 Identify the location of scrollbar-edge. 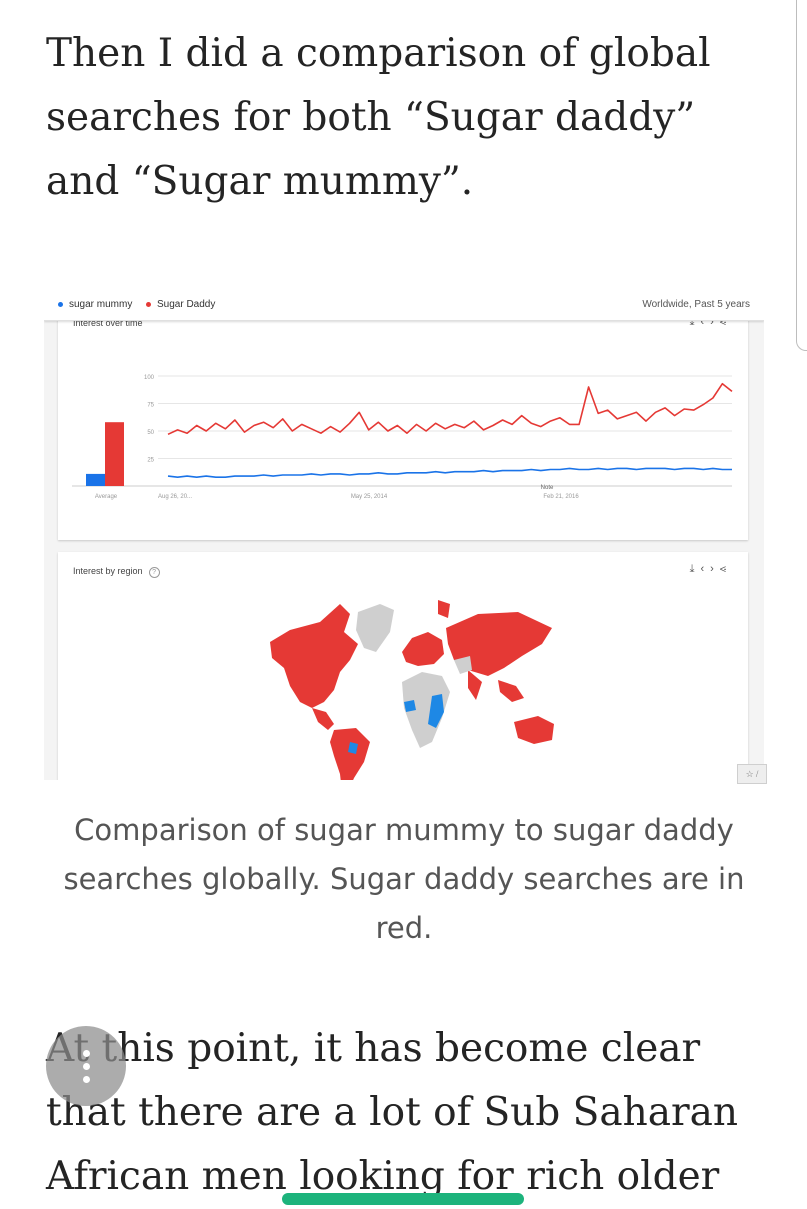
(801, 175).